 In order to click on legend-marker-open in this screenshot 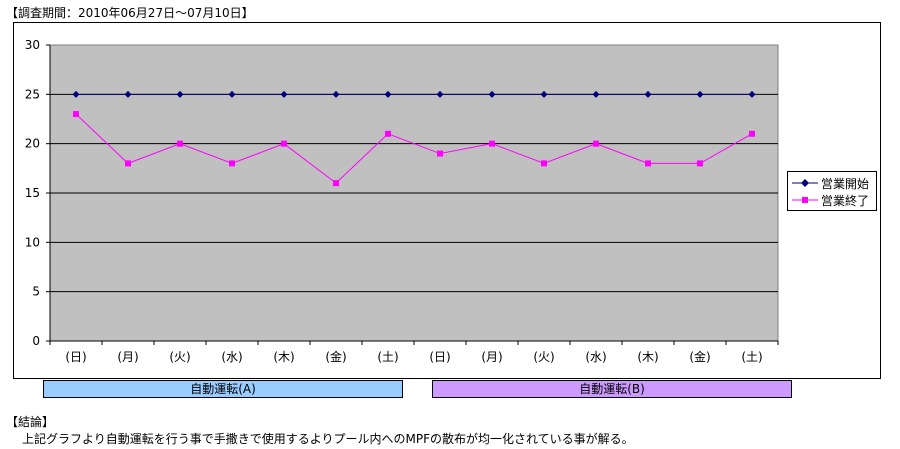, I will do `click(805, 183)`.